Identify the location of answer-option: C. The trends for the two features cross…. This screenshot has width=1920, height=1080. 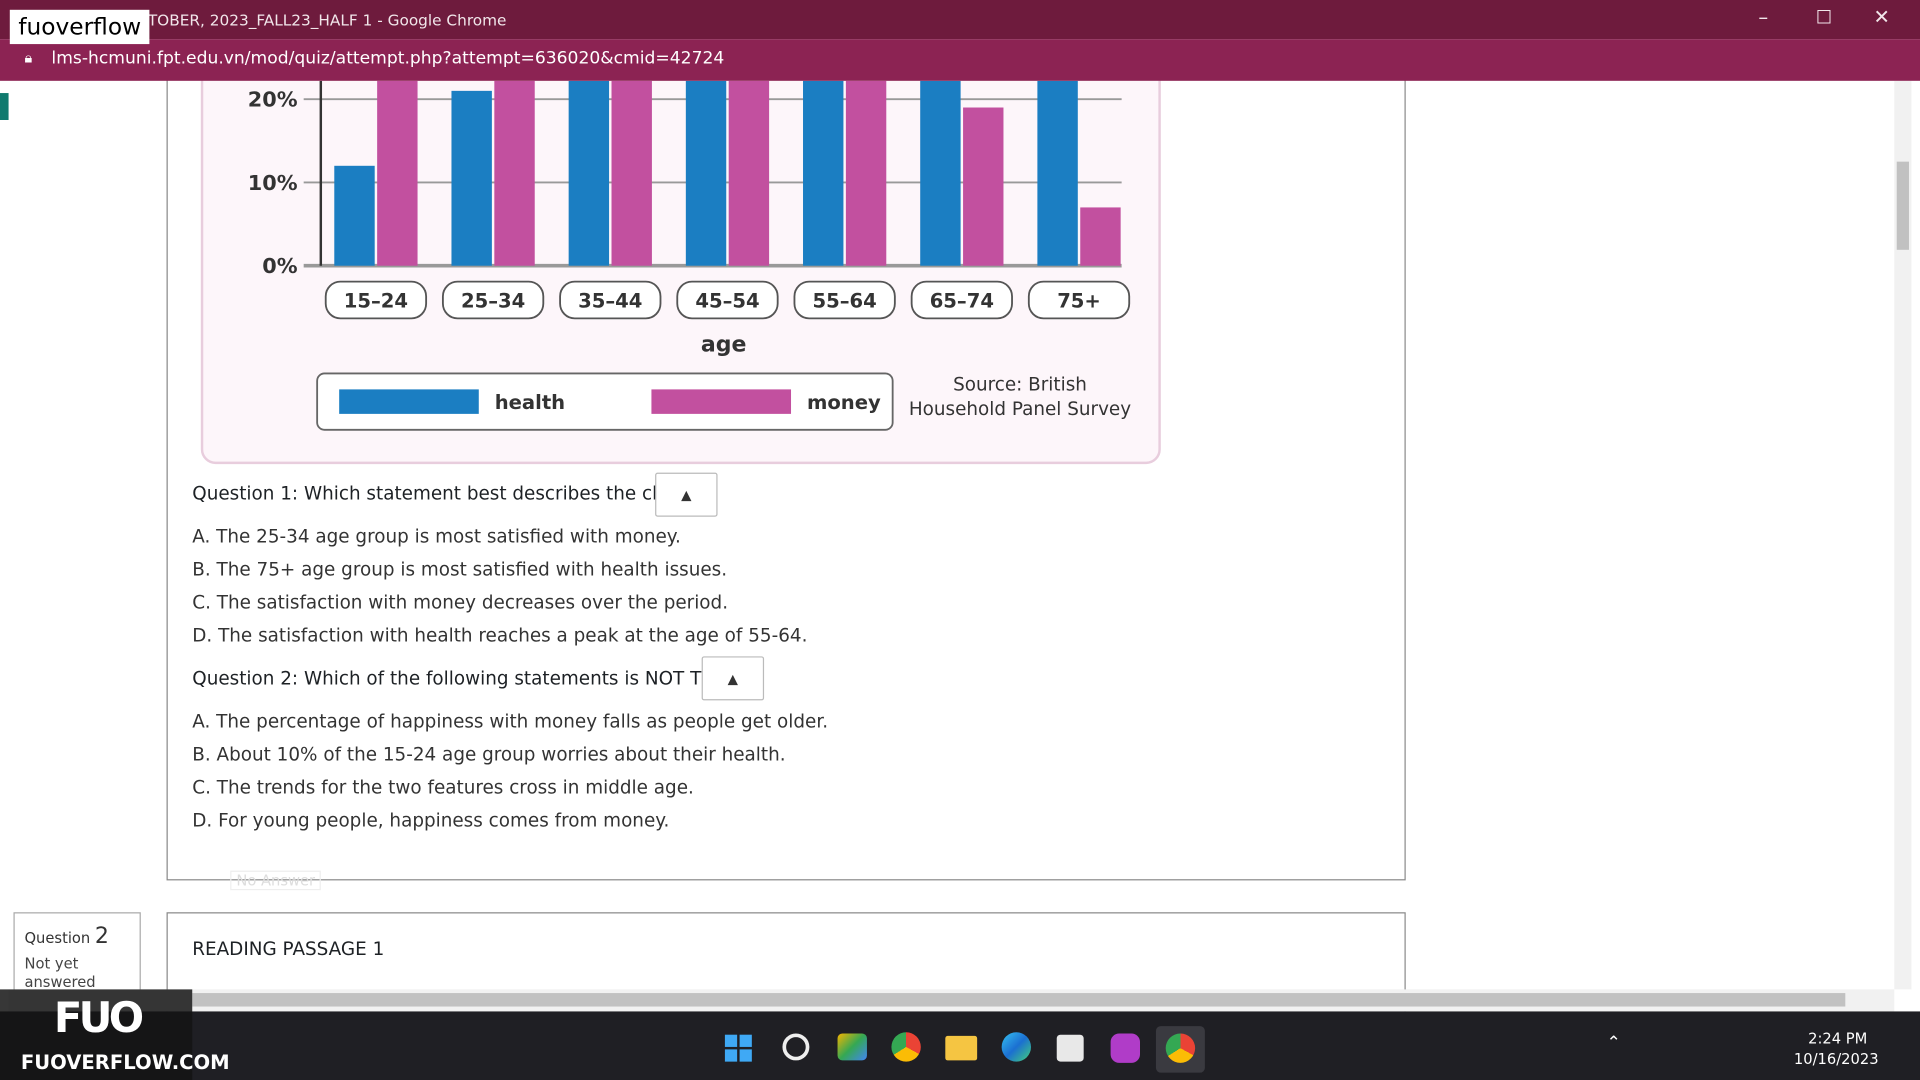
(443, 787).